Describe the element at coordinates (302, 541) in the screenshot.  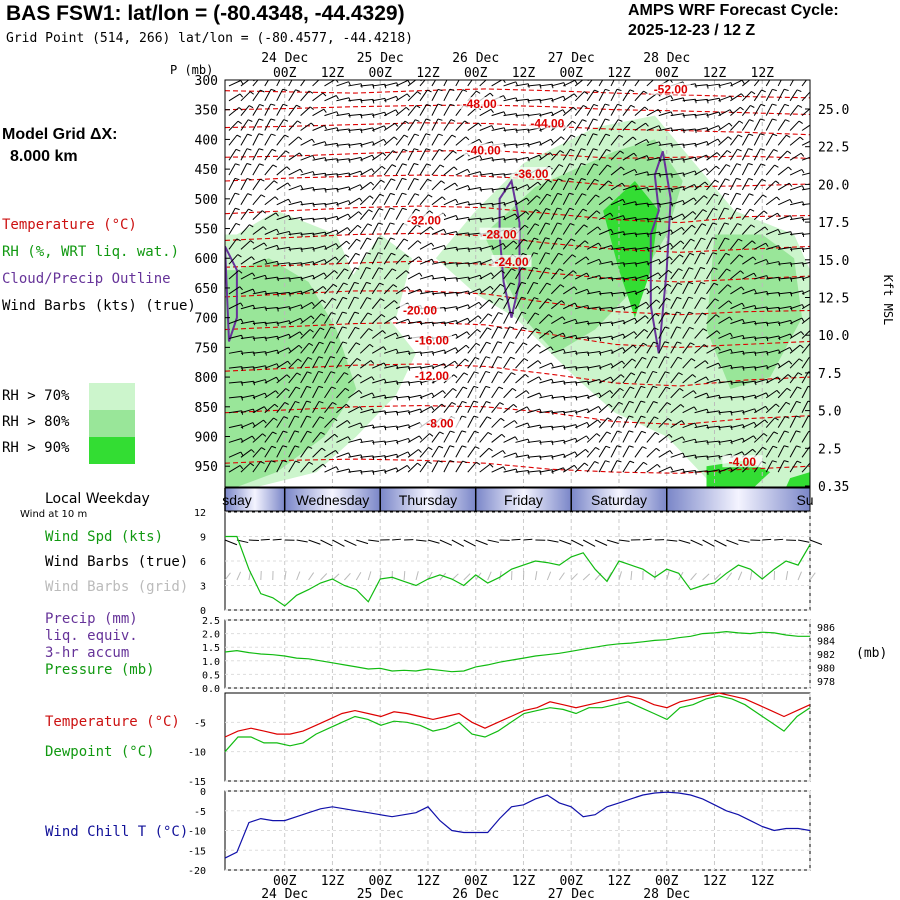
I see `wind-barb-true` at that location.